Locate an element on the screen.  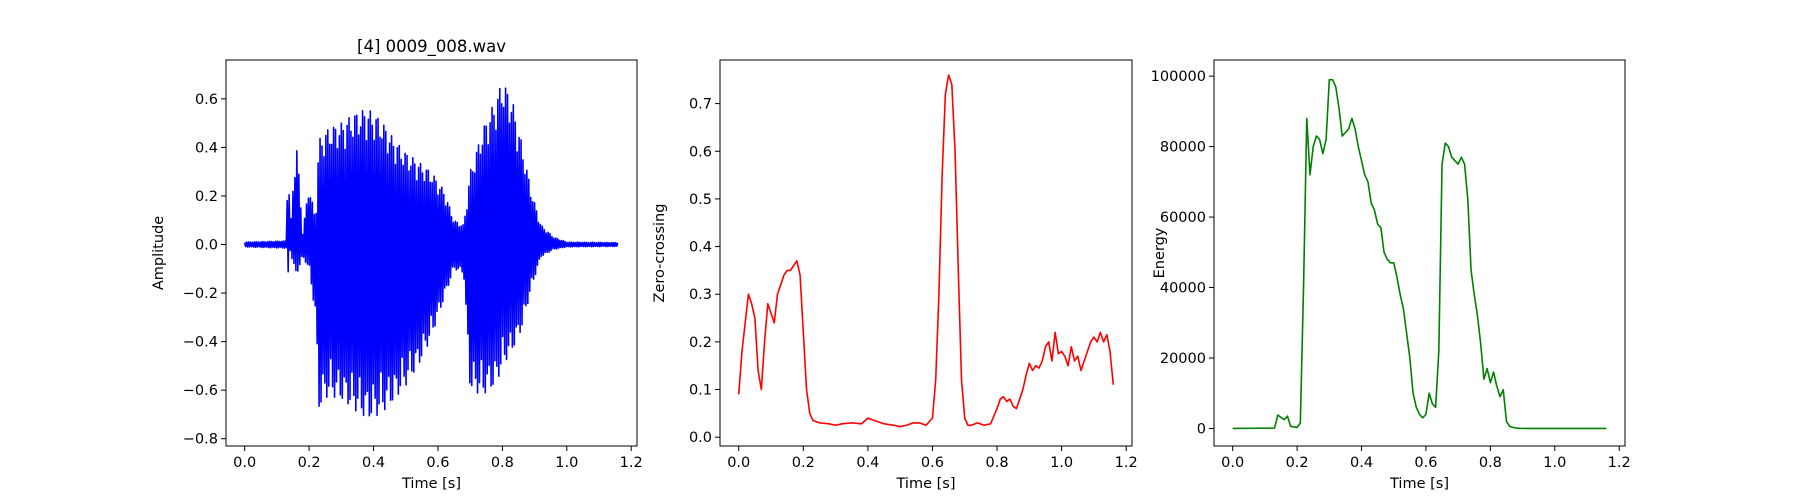
y-tick-label: −0.6 is located at coordinates (200, 391).